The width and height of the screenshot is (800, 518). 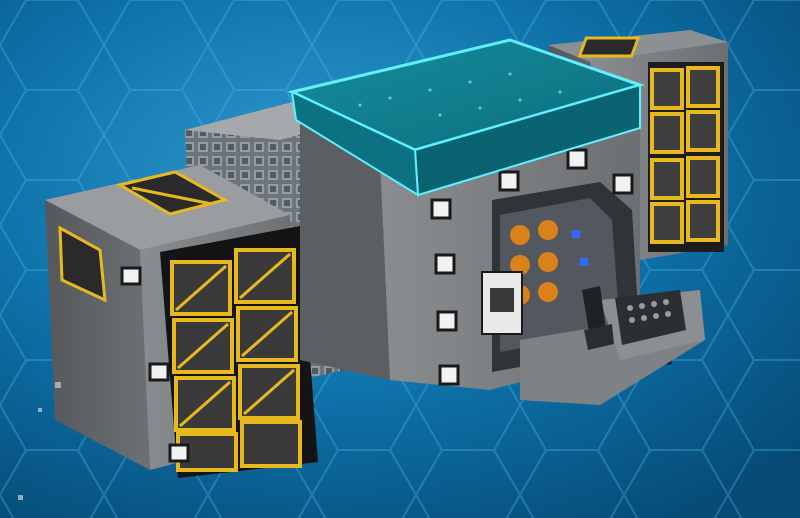 What do you see at coordinates (239, 352) in the screenshot?
I see `left-cargo-panels` at bounding box center [239, 352].